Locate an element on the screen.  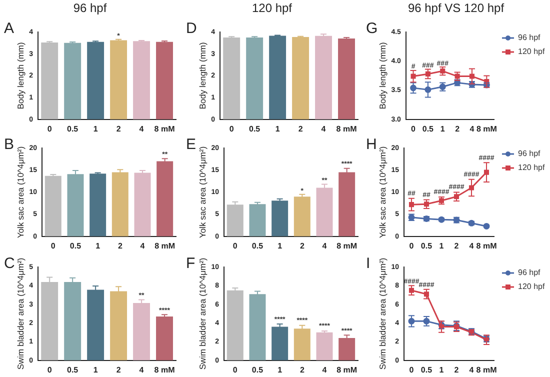
chart-title: E is located at coordinates (191, 144).